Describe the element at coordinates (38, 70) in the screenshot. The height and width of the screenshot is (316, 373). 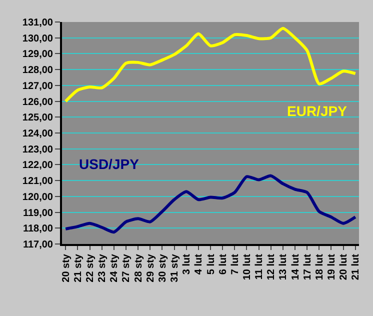
I see `y-tick-label: 128,00` at that location.